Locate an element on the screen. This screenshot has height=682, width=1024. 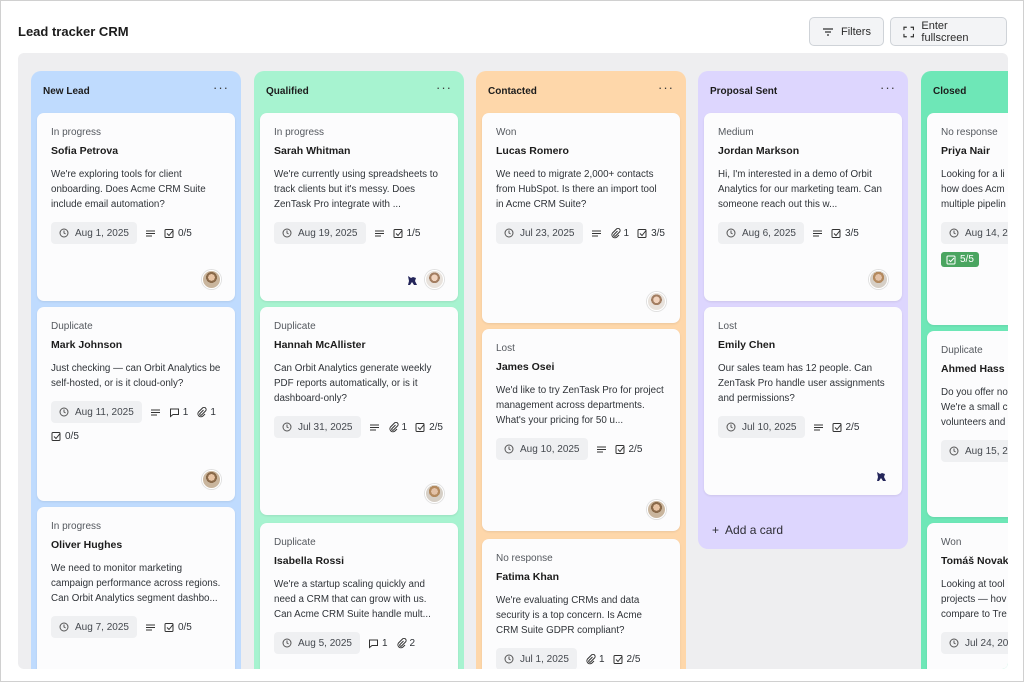
due-date: Jul 31, 2025 is located at coordinates (317, 427).